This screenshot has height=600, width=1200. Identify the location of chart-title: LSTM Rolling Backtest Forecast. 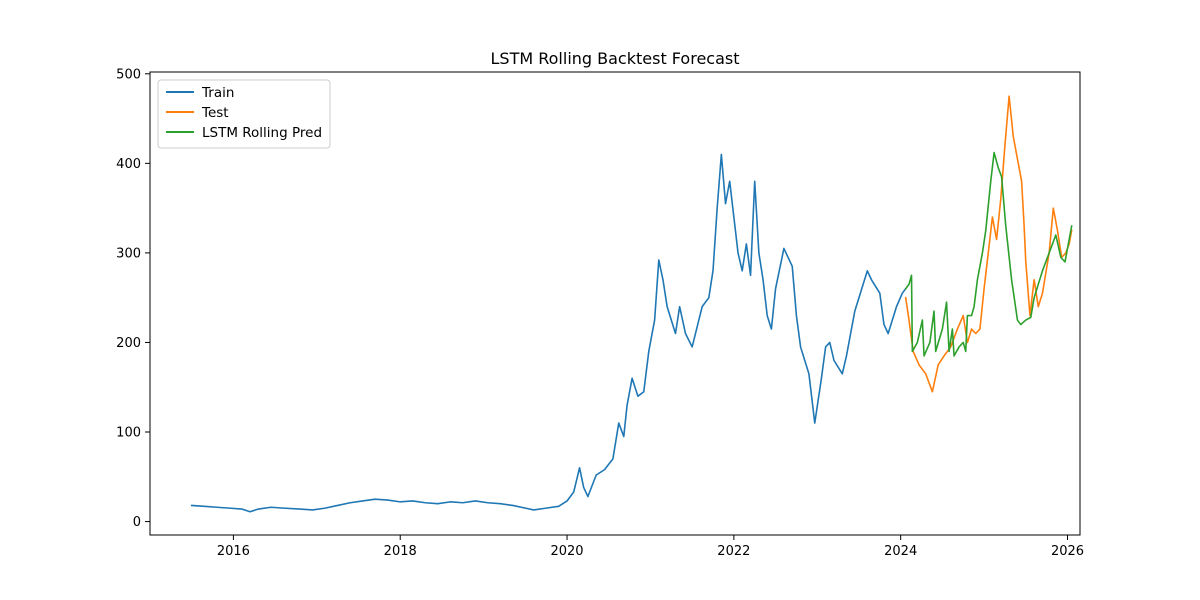
(615, 58).